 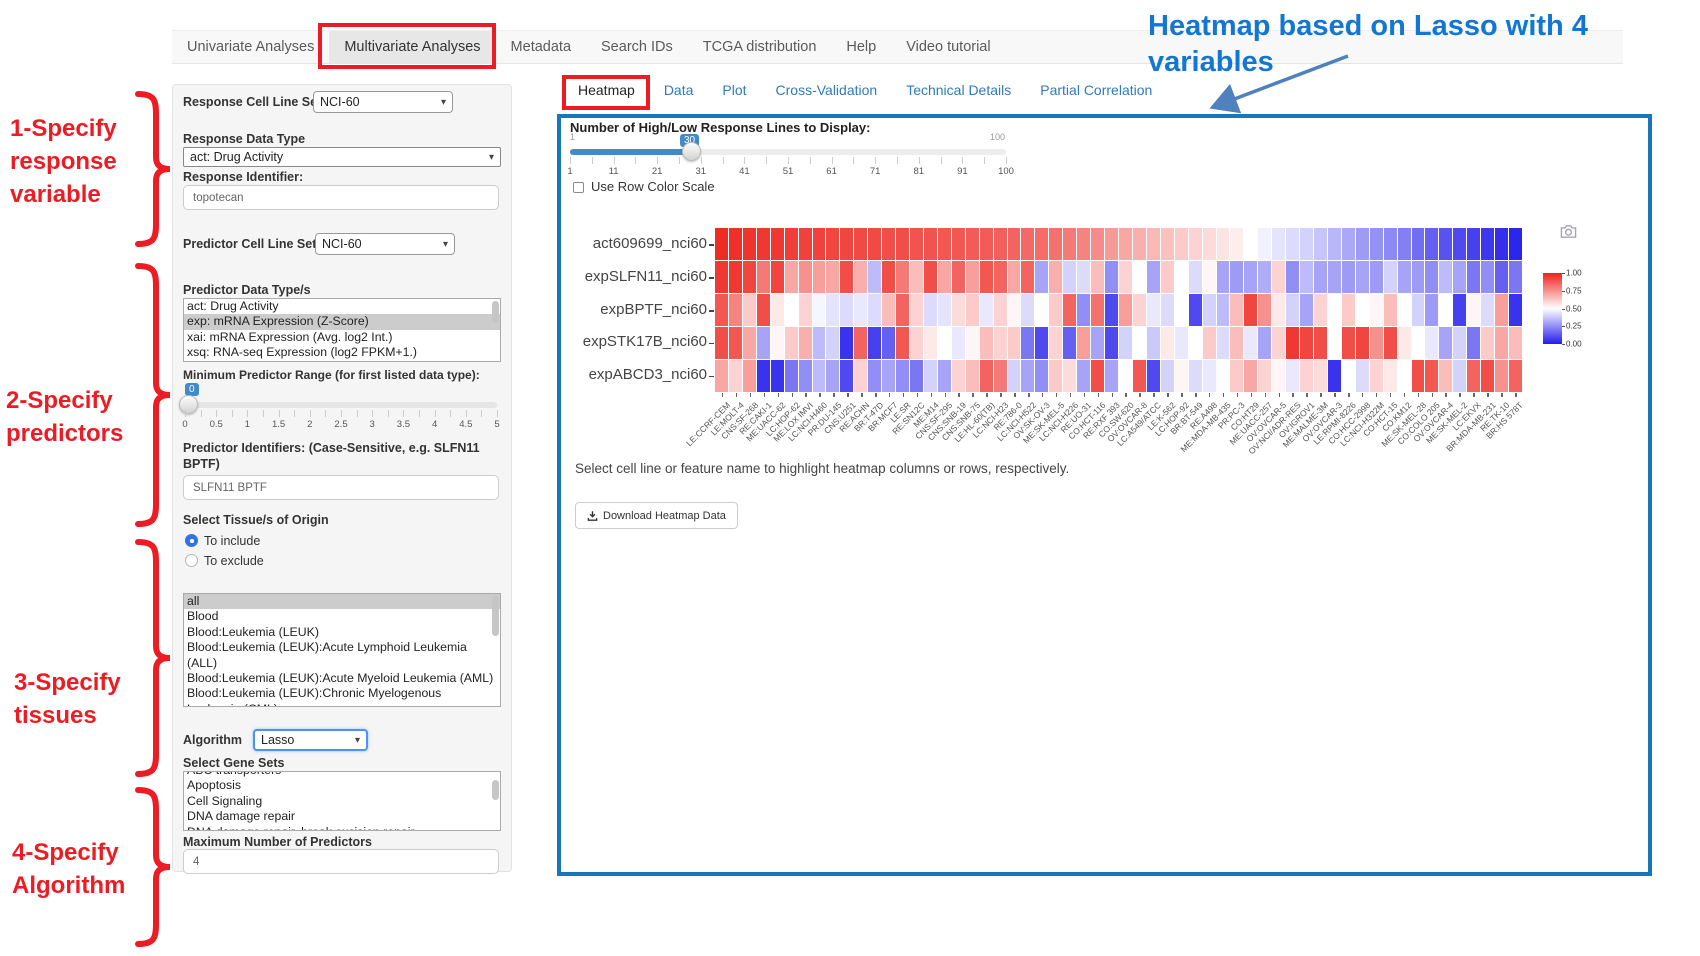 I want to click on nav-item-multivariate-analyses: Multivariate Analyses, so click(x=412, y=47).